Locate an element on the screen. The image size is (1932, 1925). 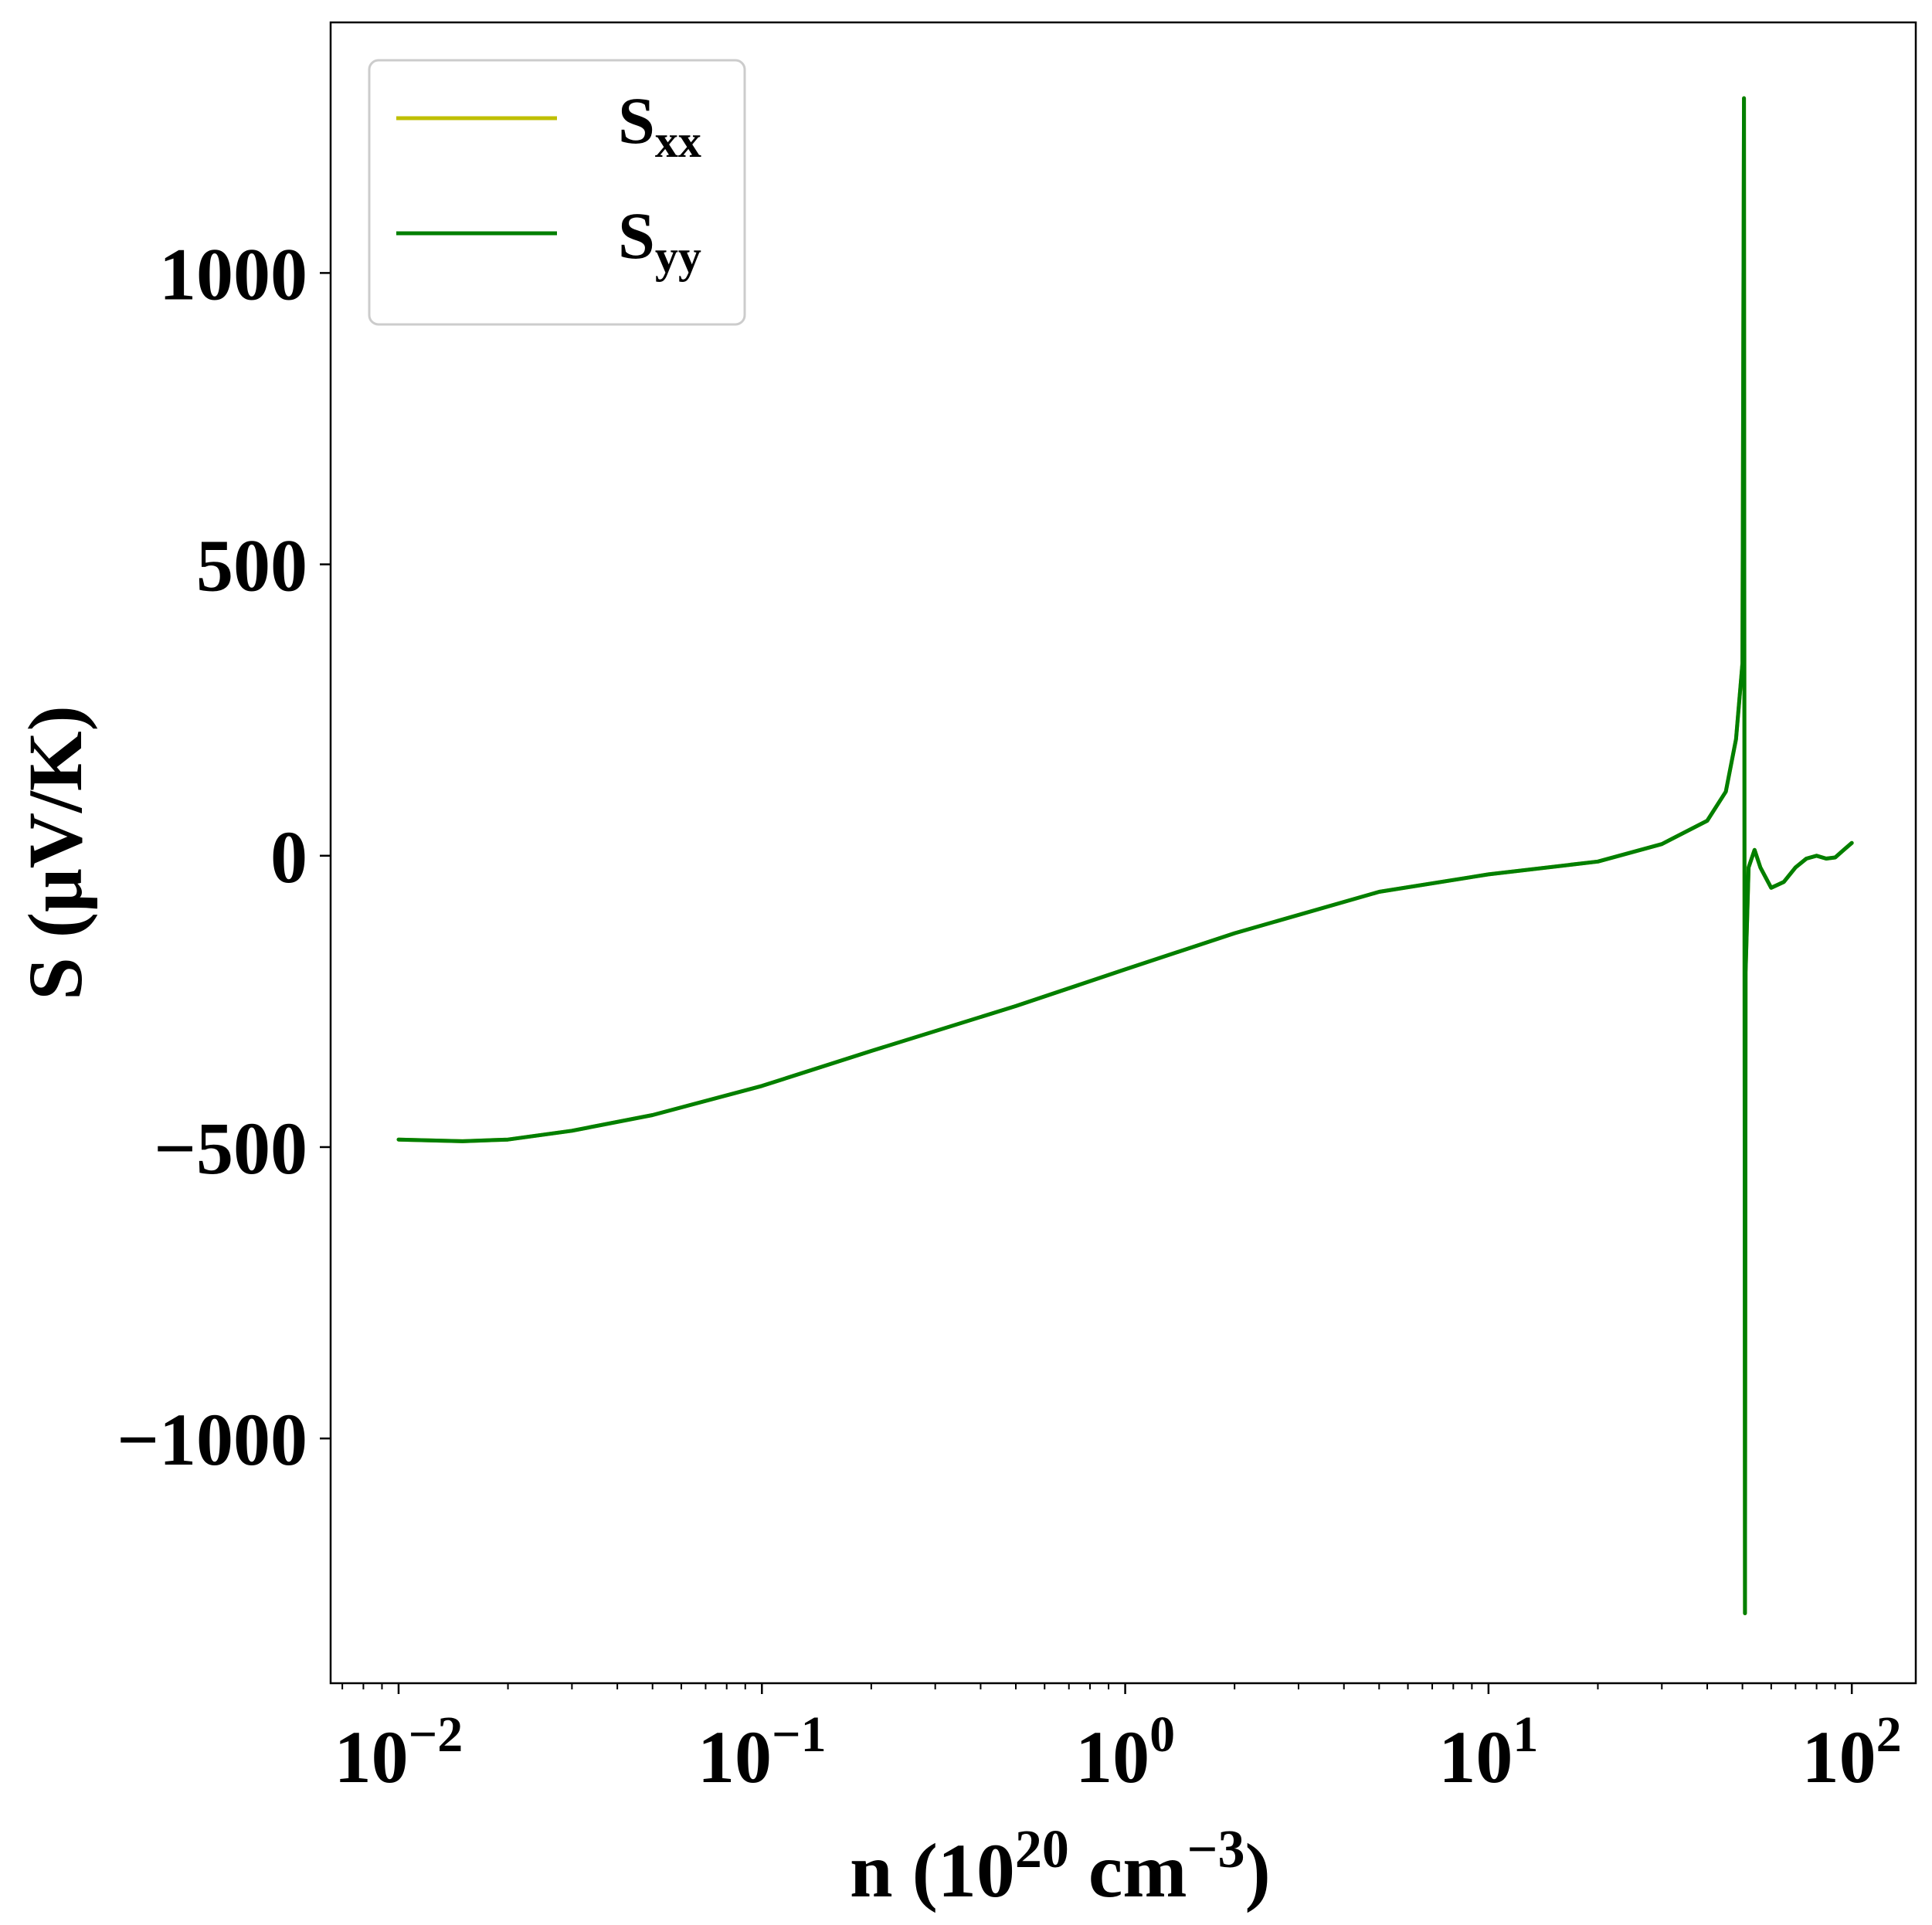
legend-label-sxx-base: S is located at coordinates (637, 120).